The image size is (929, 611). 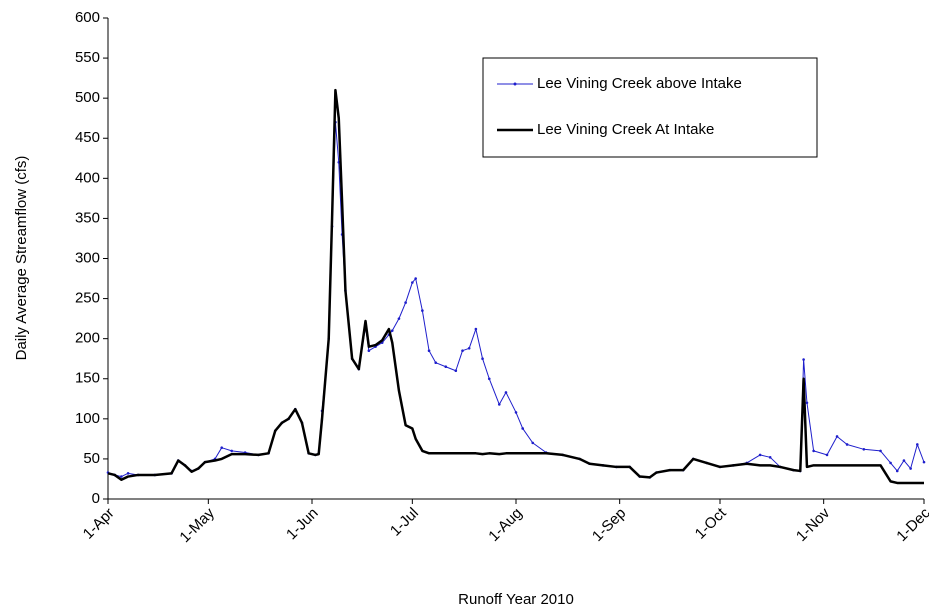 What do you see at coordinates (515, 84) in the screenshot?
I see `legend-marker` at bounding box center [515, 84].